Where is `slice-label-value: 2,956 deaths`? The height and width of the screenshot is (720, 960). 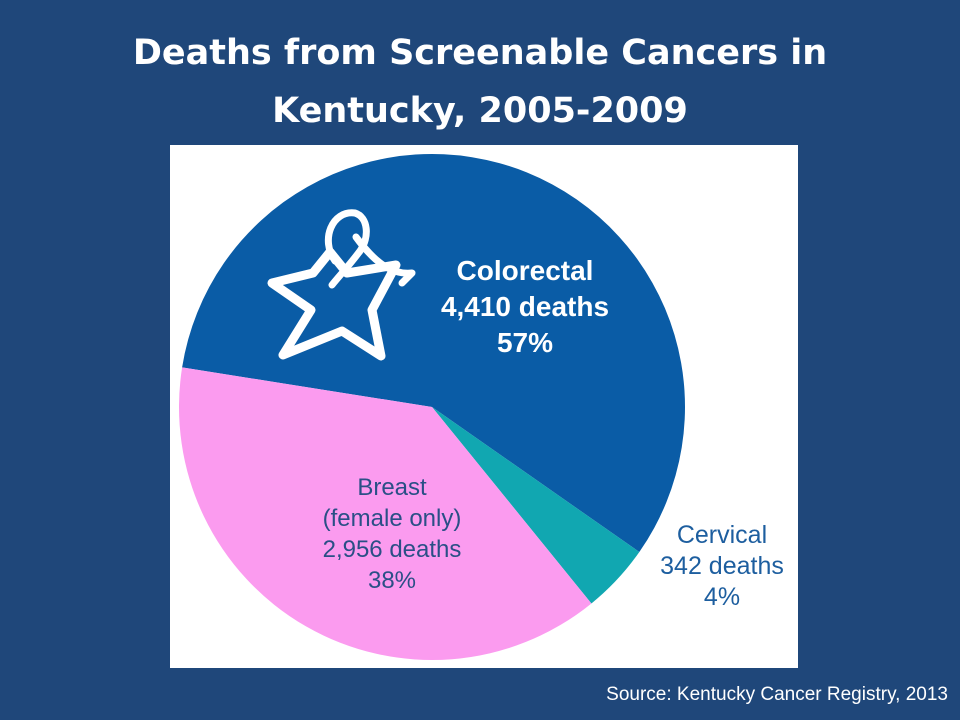 slice-label-value: 2,956 deaths is located at coordinates (392, 549).